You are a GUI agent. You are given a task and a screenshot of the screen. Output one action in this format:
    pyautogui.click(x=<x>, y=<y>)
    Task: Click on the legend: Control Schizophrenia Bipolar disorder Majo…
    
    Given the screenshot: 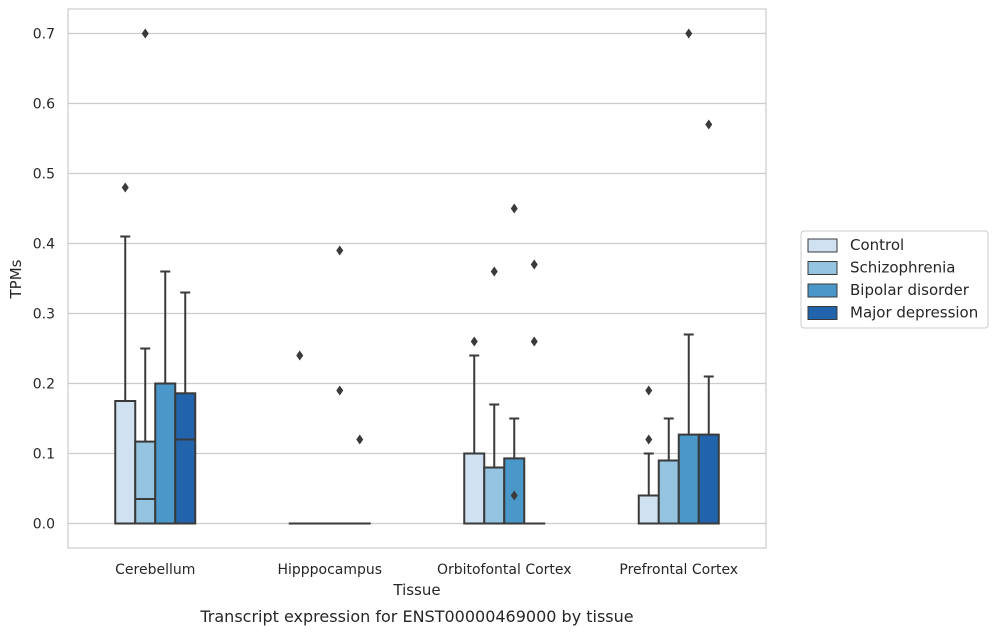 What is the action you would take?
    pyautogui.click(x=894, y=279)
    